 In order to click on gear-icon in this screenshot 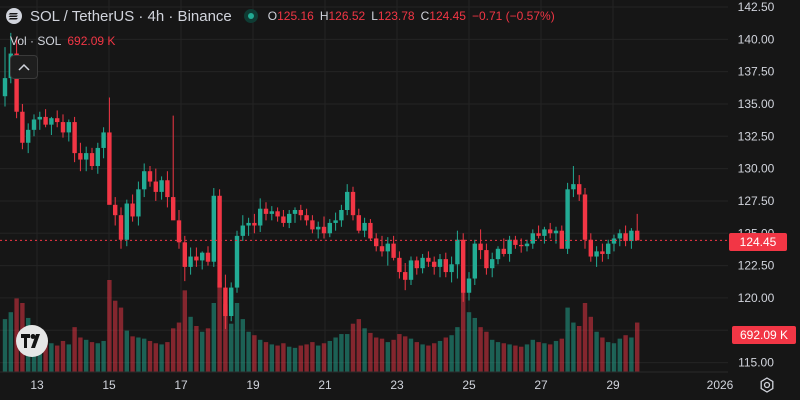, I will do `click(767, 385)`.